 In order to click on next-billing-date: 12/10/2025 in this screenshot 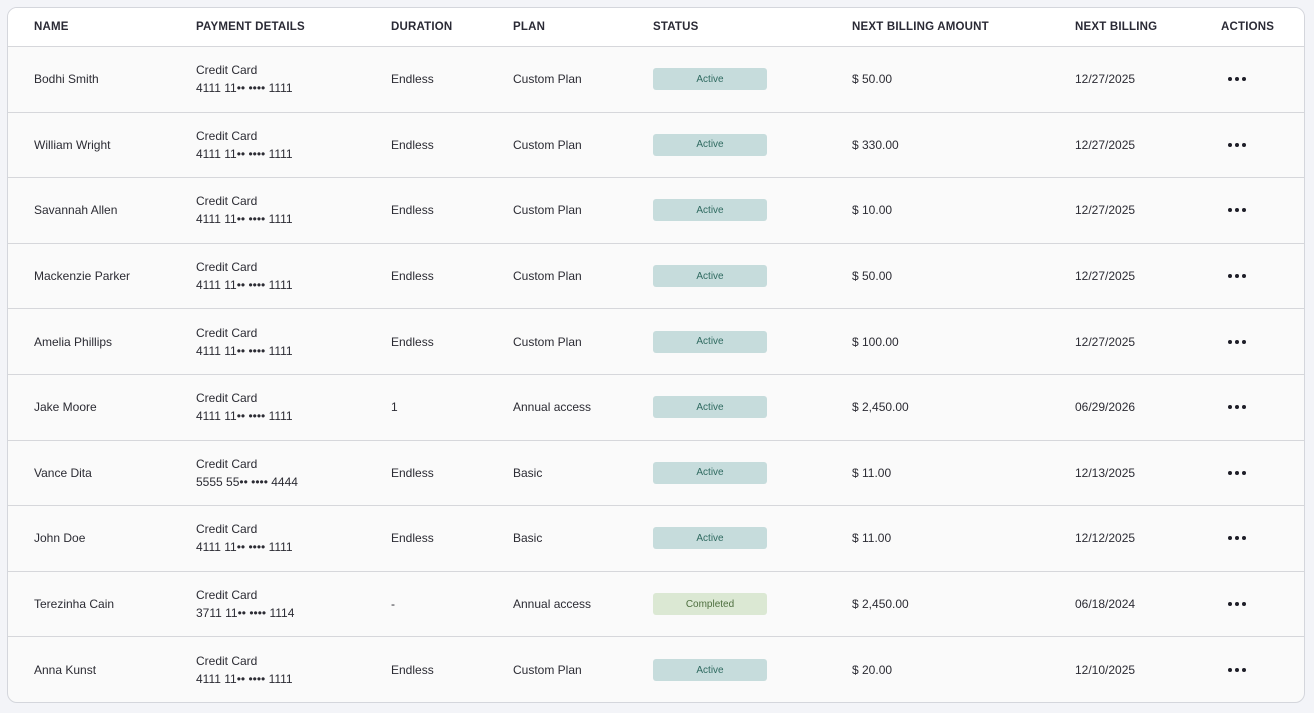, I will do `click(1105, 670)`.